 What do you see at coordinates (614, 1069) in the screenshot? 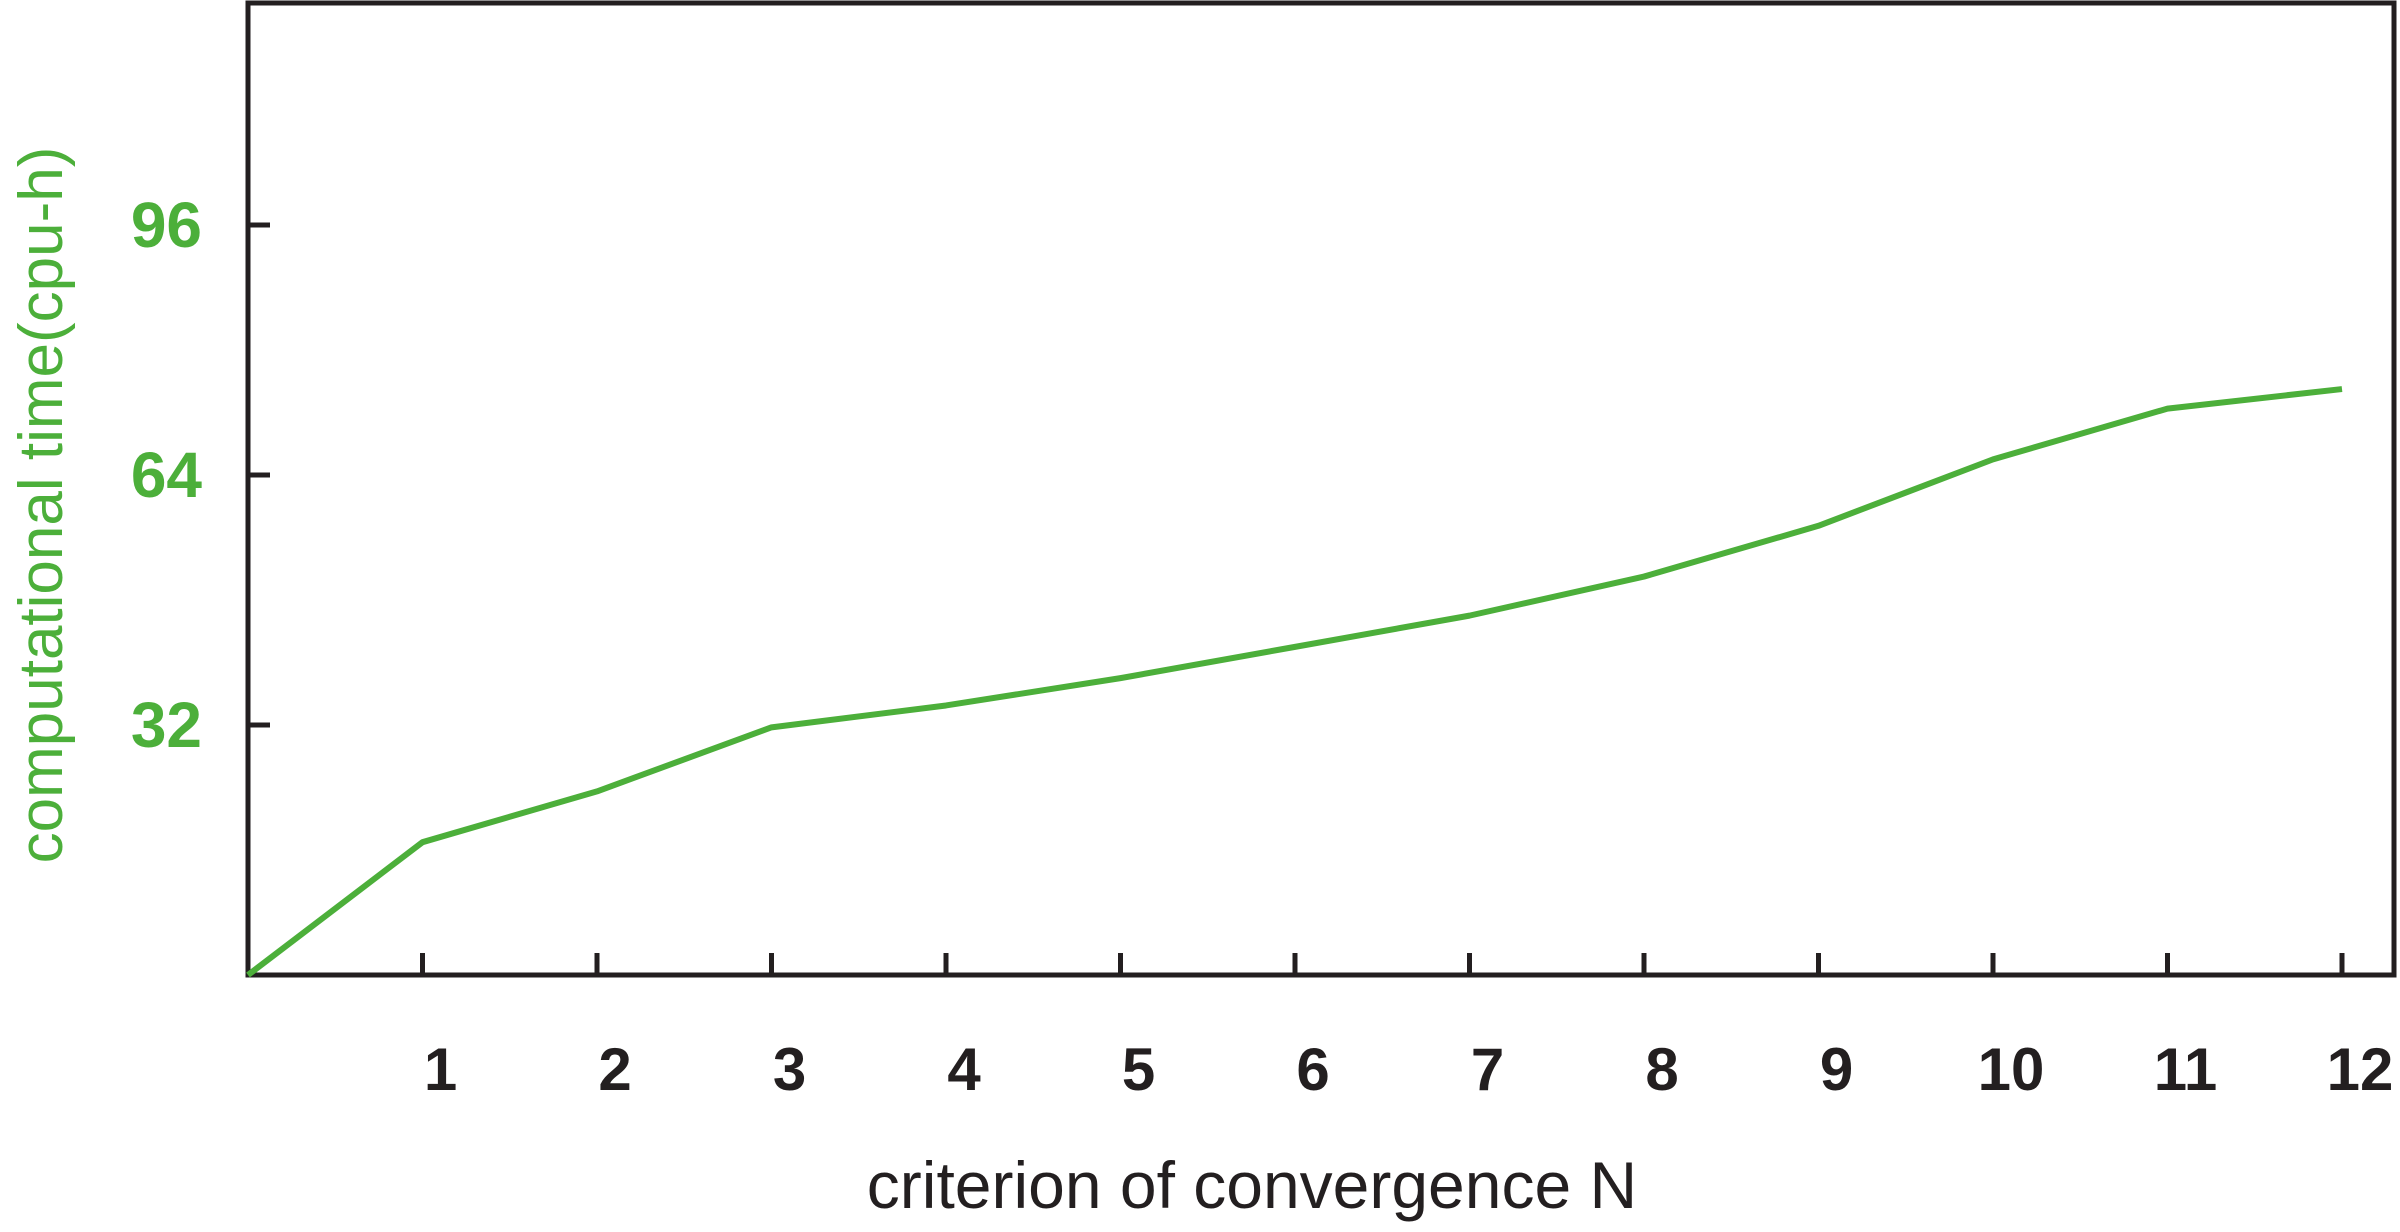
I see `x-tick-label: 2` at bounding box center [614, 1069].